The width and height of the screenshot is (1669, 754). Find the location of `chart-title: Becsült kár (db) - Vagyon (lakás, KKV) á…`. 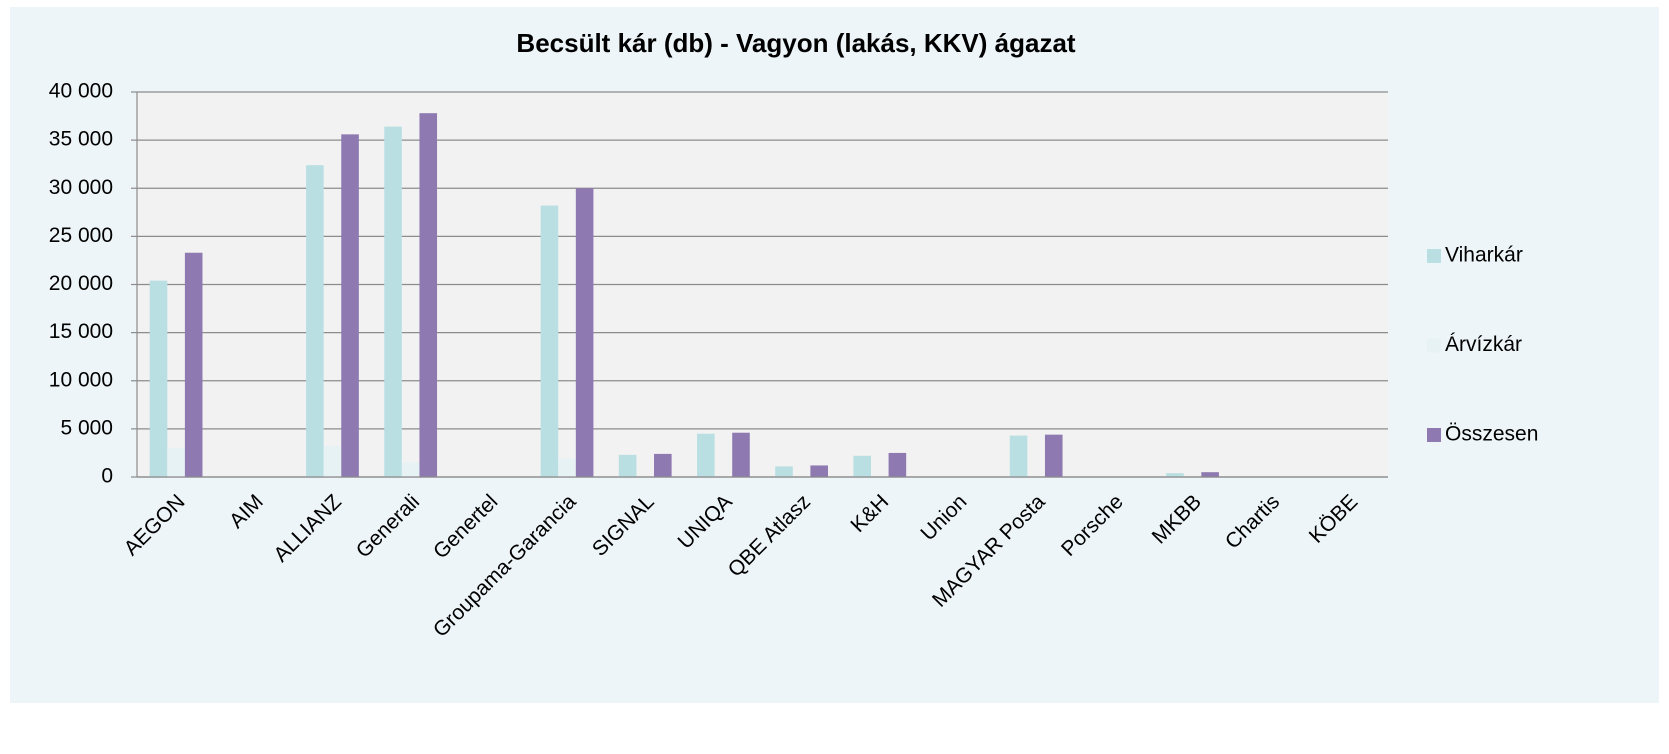

chart-title: Becsült kár (db) - Vagyon (lakás, KKV) á… is located at coordinates (795, 43).